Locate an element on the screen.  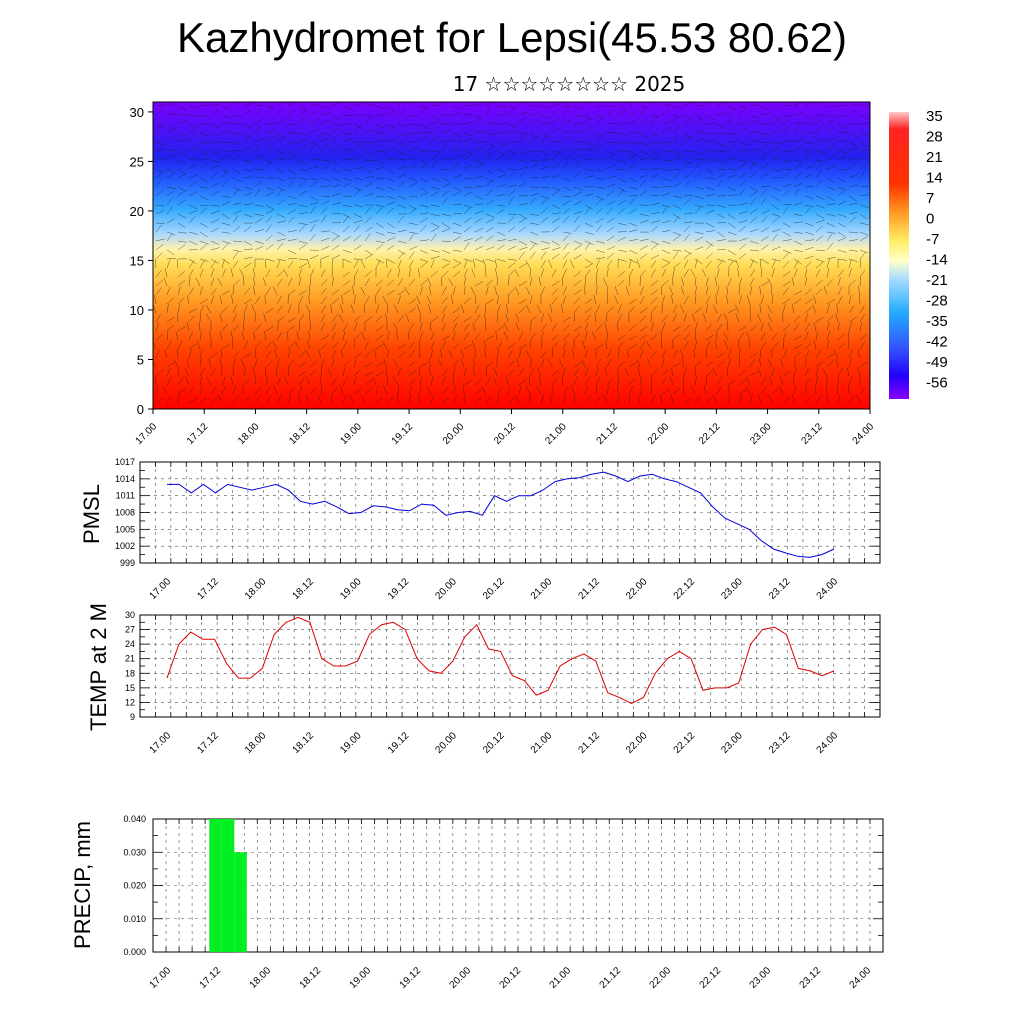
temp-x-tick-label: 19.12 is located at coordinates (399, 743).